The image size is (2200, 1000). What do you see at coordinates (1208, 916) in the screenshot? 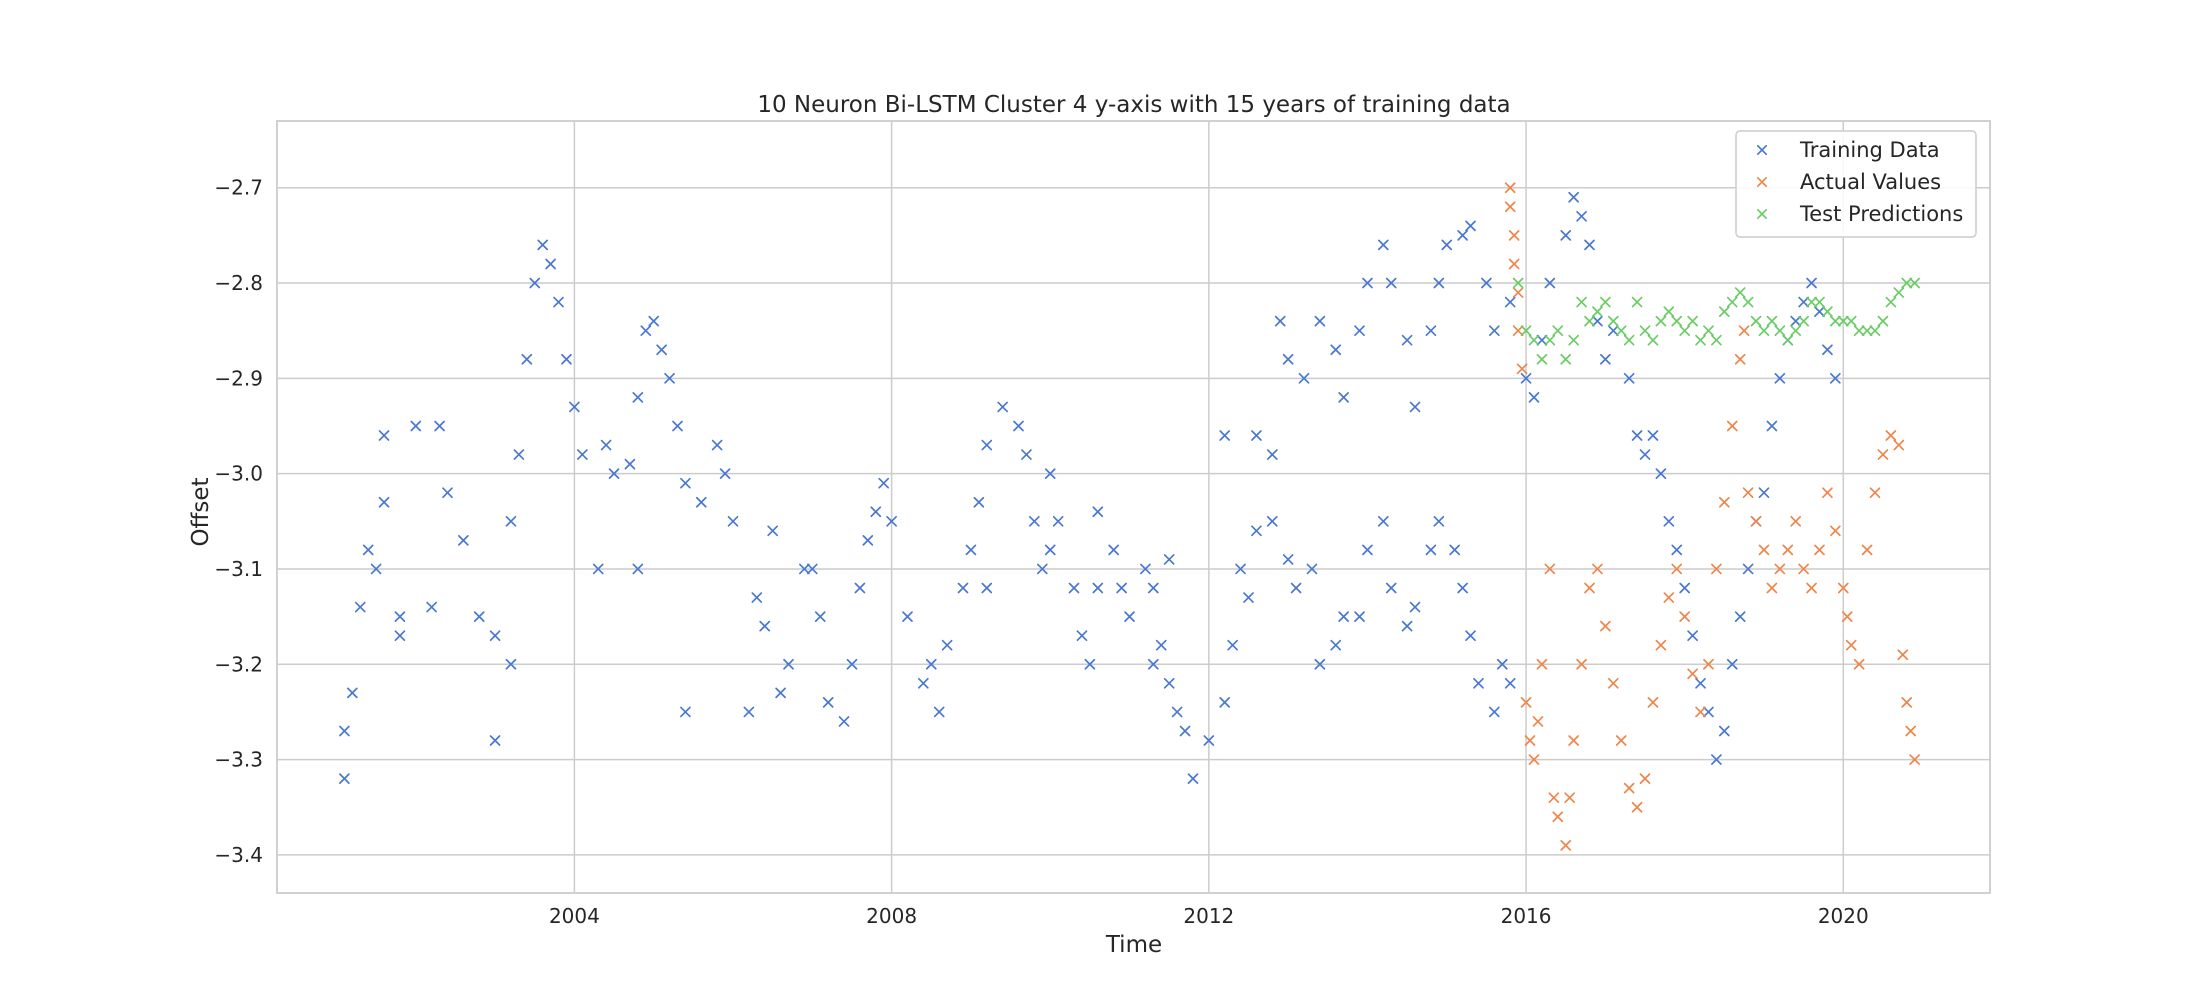
I see `x-tick-label: 2012` at bounding box center [1208, 916].